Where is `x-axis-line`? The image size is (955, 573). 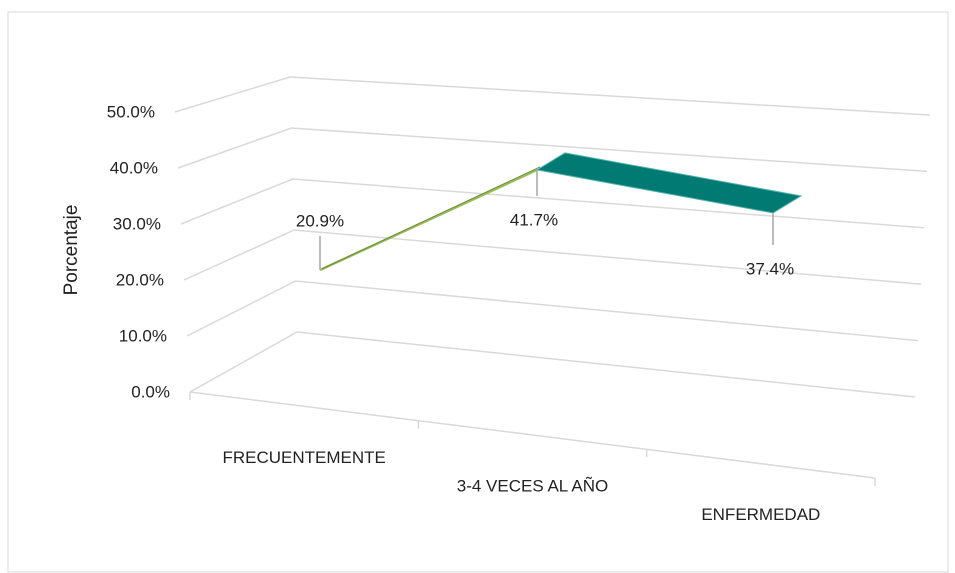 x-axis-line is located at coordinates (532, 435).